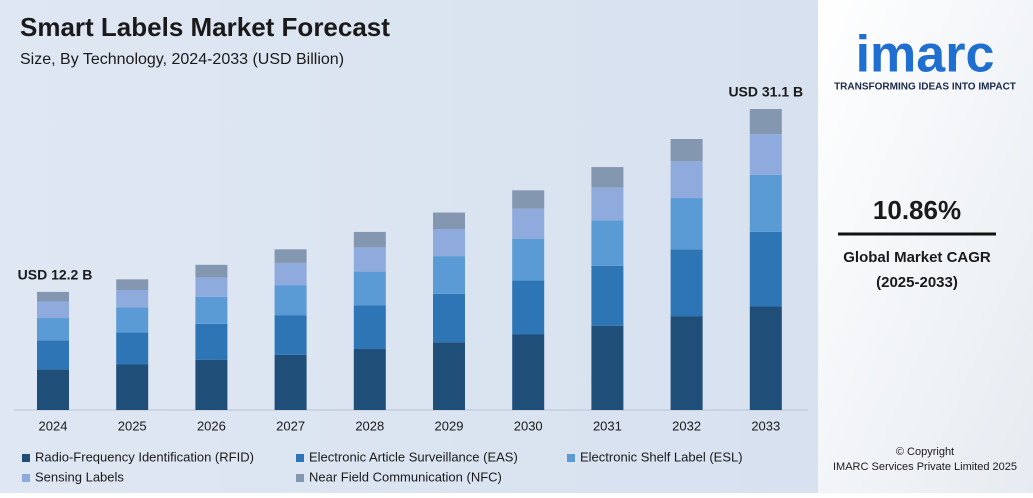 The width and height of the screenshot is (1033, 498). Describe the element at coordinates (917, 282) in the screenshot. I see `cagr-period: (2025-2033)` at that location.